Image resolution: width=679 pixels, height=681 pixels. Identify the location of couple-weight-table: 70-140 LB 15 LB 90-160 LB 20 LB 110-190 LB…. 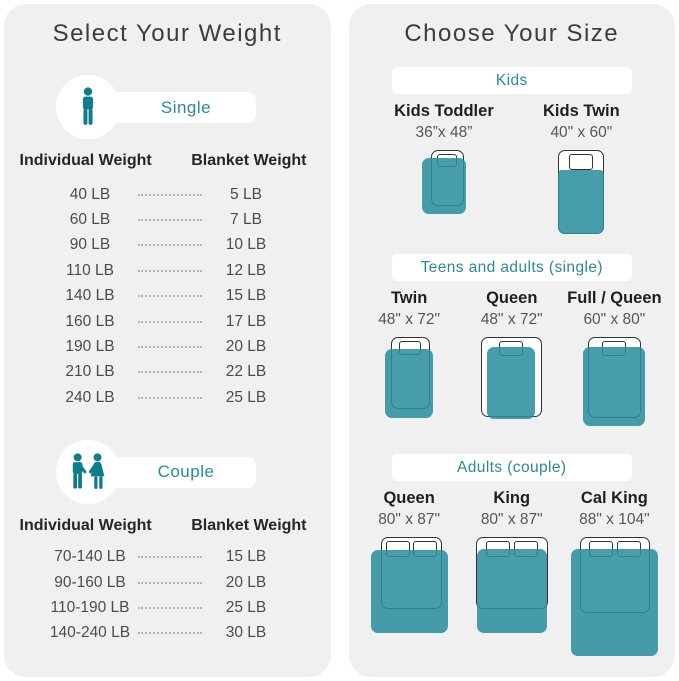
(167, 596).